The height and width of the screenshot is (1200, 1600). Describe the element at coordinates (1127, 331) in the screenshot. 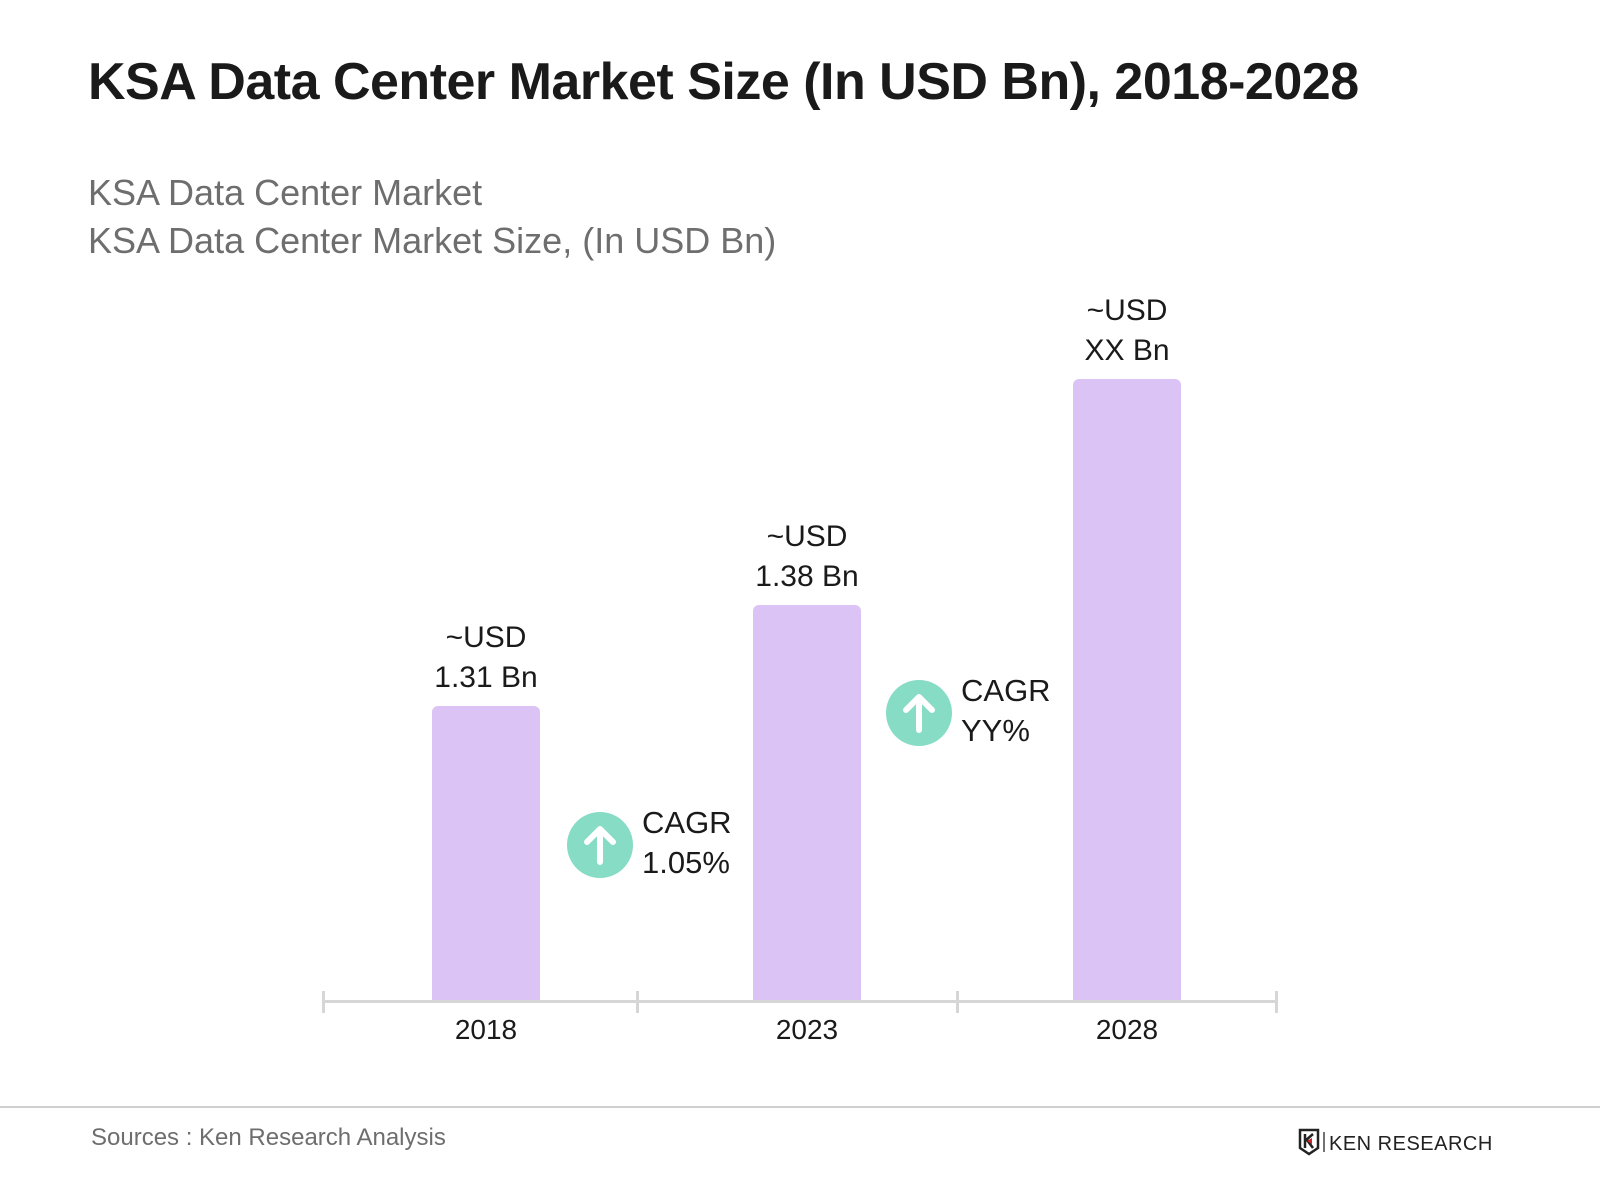

I see `data-label-2028: ~USD XX Bn` at that location.